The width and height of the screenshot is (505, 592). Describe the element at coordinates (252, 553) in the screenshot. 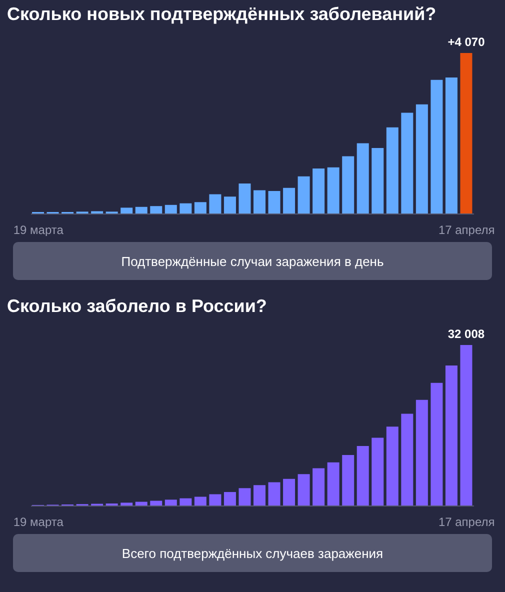

I see `caption-button: Всего подтверждённых случаев заражения` at that location.